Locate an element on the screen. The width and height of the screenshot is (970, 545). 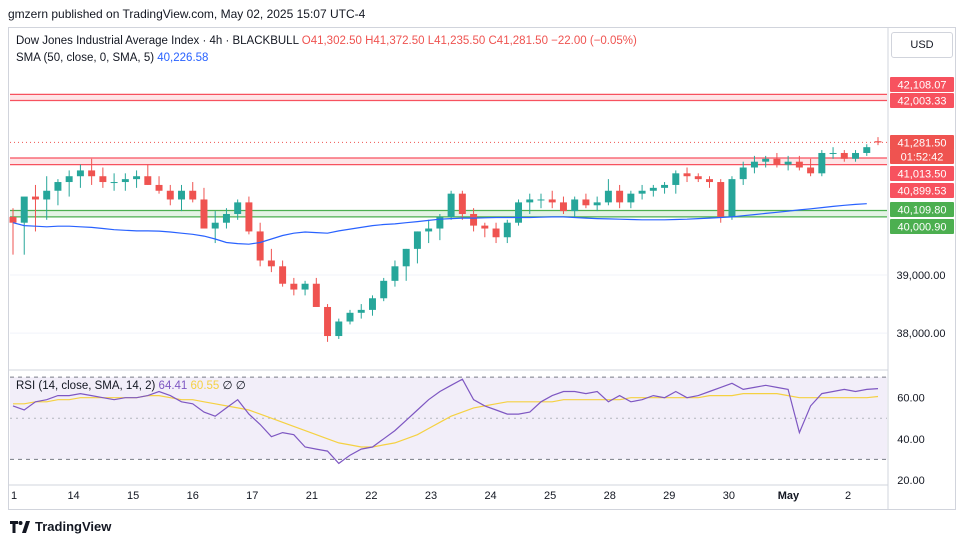
time-tick-label: 21 is located at coordinates (312, 496).